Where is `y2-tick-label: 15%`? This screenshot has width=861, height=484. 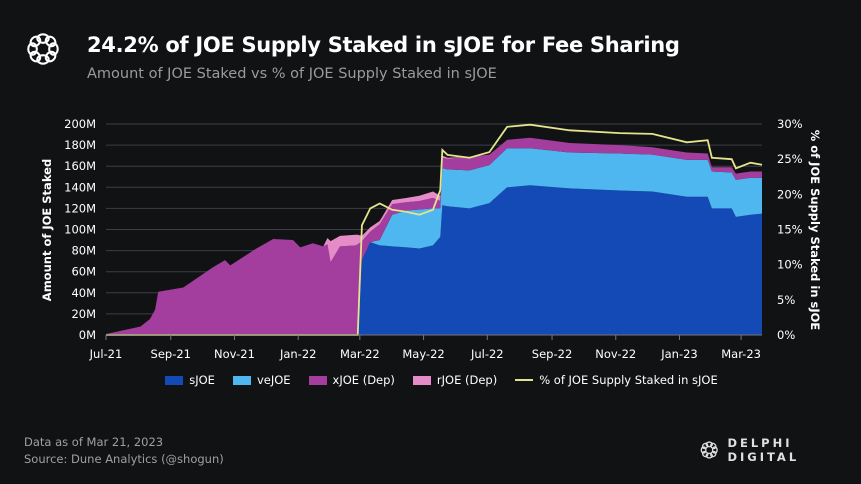
y2-tick-label: 15% is located at coordinates (790, 230).